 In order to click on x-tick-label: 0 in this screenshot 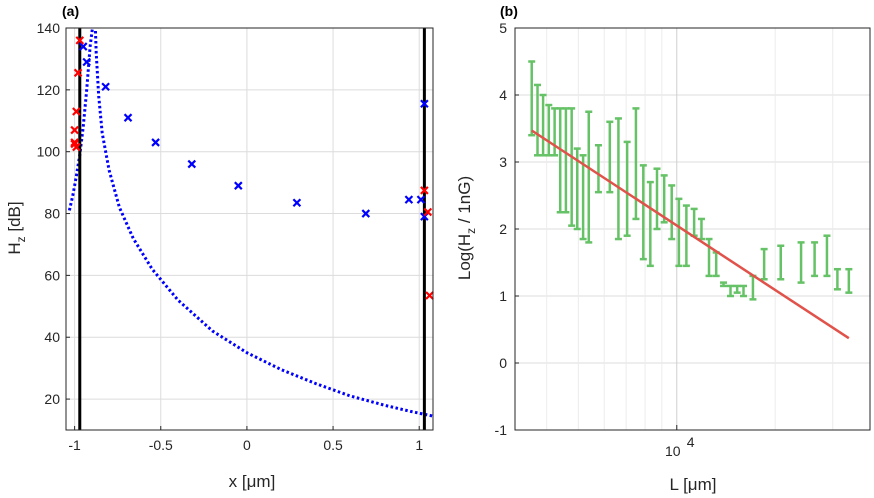, I will do `click(247, 445)`.